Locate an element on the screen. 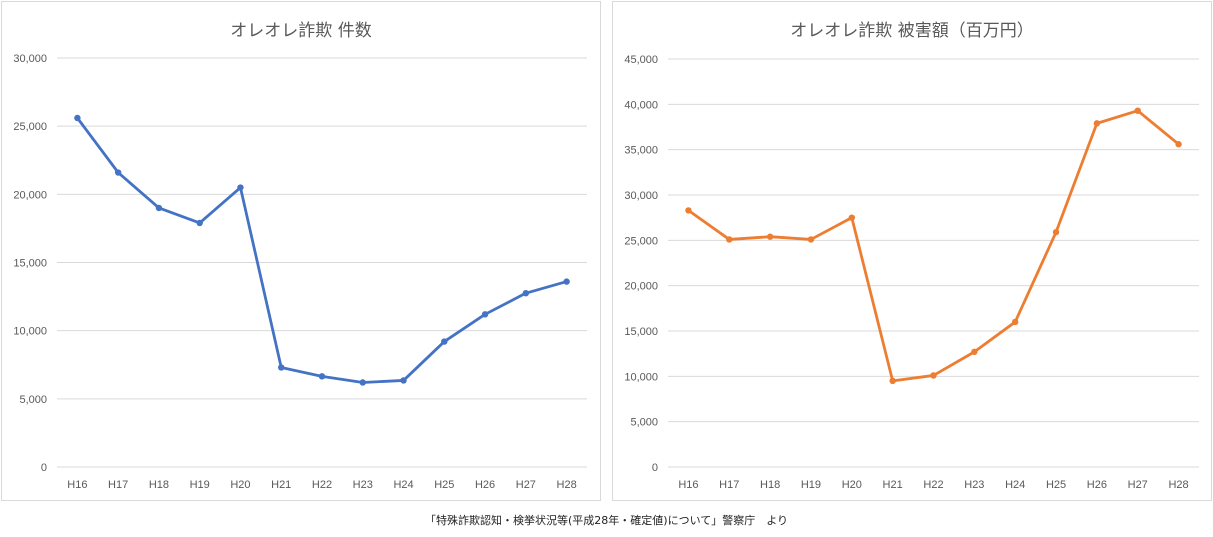  source-caption: 「特殊詐欺認知・検挙状況等(平成28年・確定値)について」警察庁 より is located at coordinates (606, 520).